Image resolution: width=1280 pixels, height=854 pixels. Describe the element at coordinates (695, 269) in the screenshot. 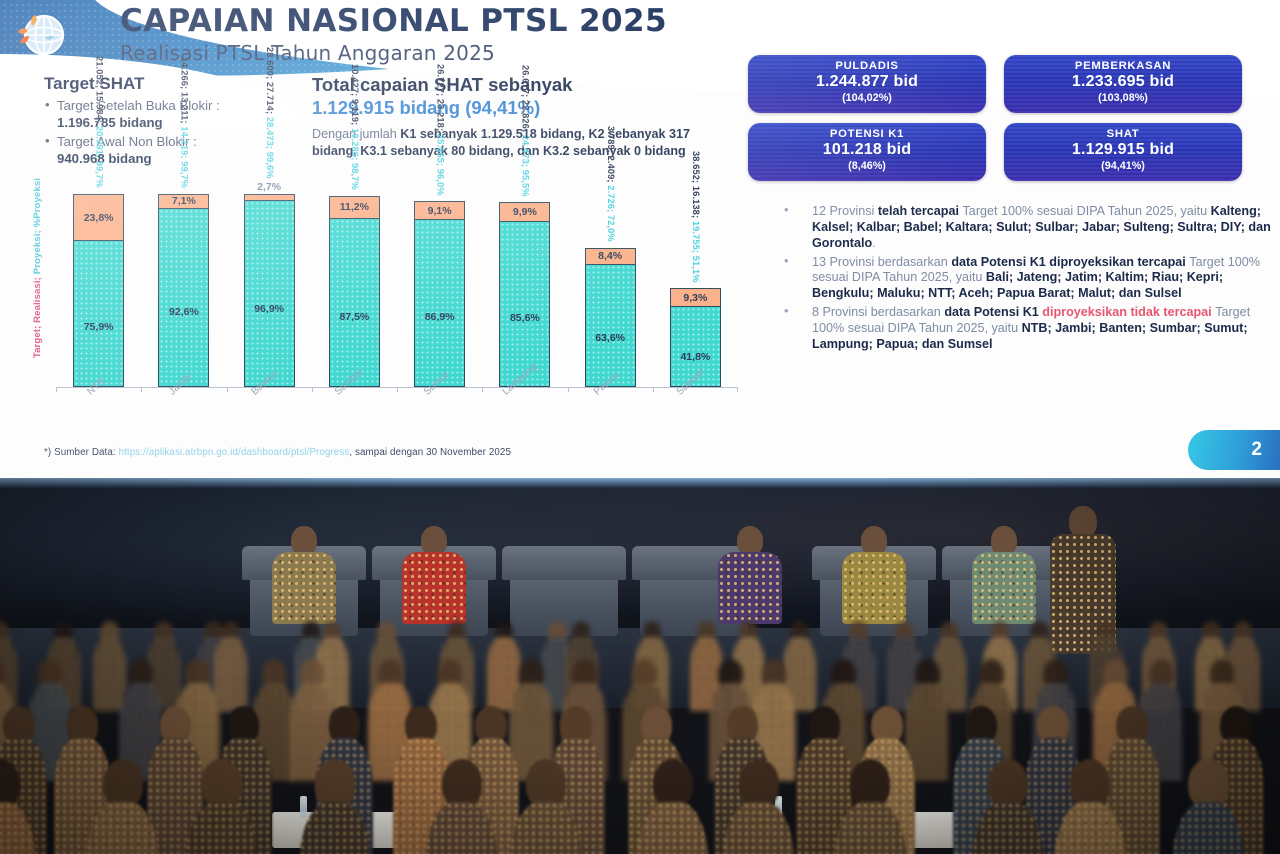

I see `chart-bar-sumsel: 38.652; 16.138; 19.755; 51,1% 9,3% 41,8%` at that location.